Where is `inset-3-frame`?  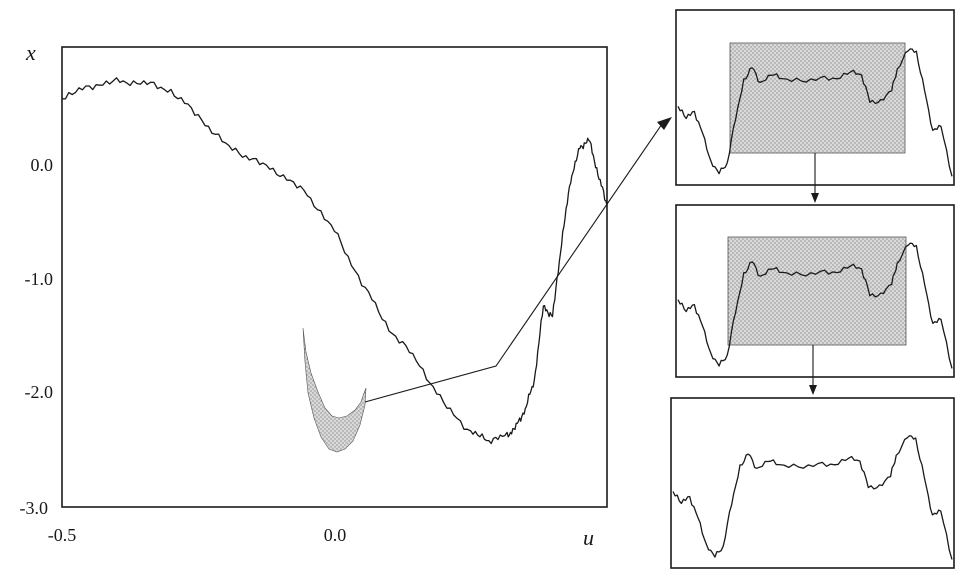 inset-3-frame is located at coordinates (812, 483).